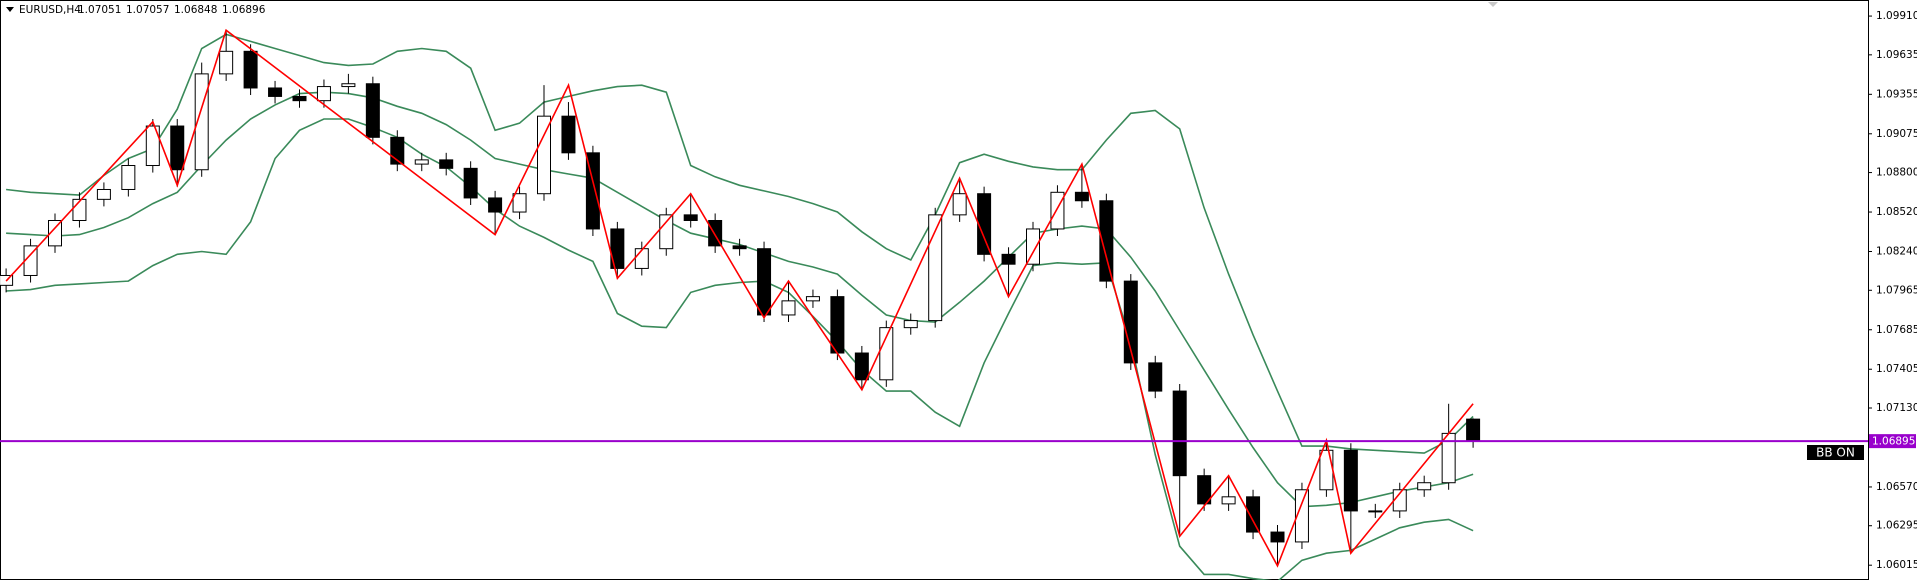 This screenshot has height=580, width=1917. I want to click on price-tag-label: 1.06895, so click(1893, 442).